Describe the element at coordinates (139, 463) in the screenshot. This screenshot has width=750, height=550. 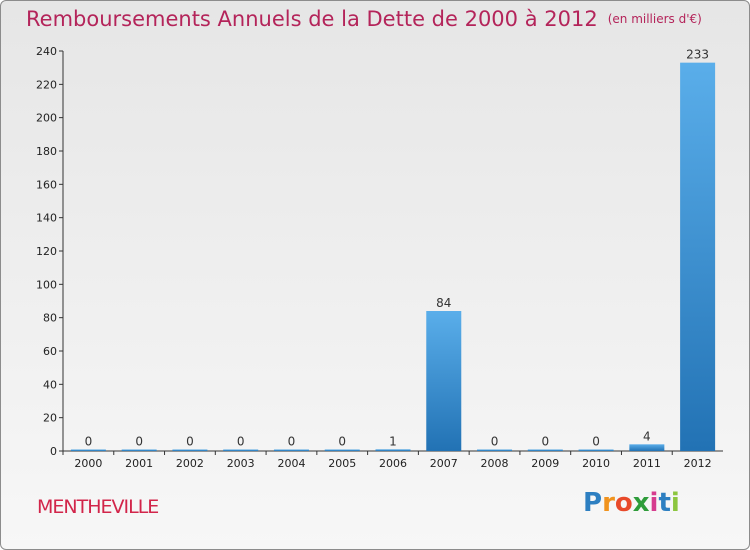
I see `x-tick-label: 2001` at that location.